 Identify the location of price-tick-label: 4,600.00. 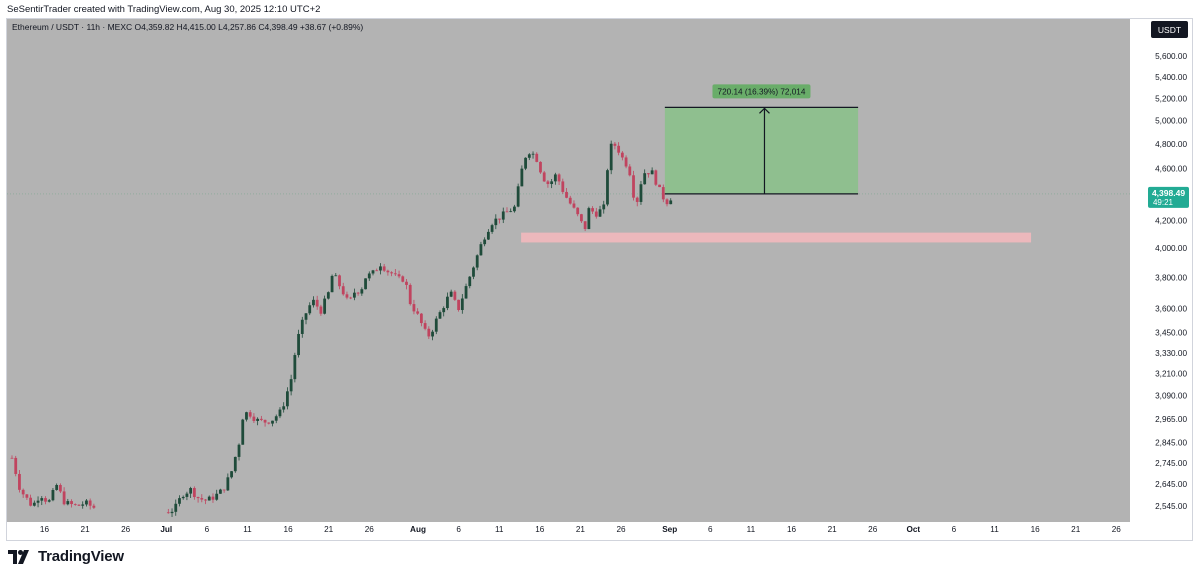
(1171, 168).